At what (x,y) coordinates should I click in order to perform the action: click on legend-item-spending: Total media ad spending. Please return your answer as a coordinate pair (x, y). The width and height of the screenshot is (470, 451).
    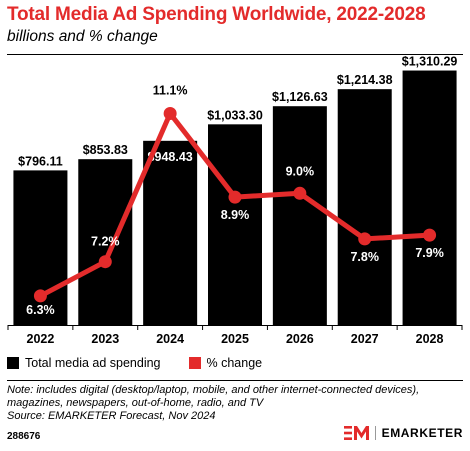
    Looking at the image, I should click on (84, 363).